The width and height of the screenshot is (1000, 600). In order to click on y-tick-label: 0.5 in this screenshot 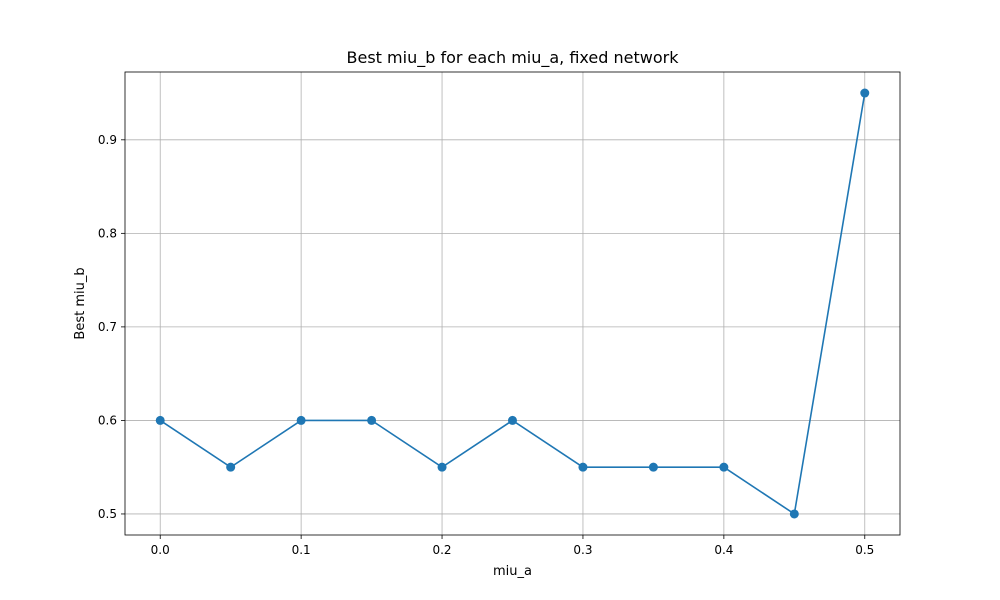, I will do `click(107, 514)`.